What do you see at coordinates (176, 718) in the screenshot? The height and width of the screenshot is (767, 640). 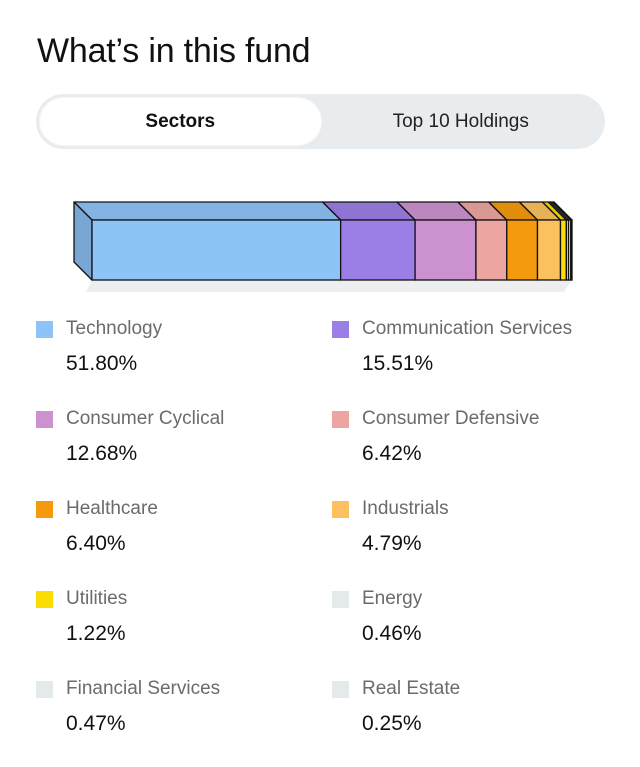 I see `legend-item-financial-services: Financial Services 0.47%` at bounding box center [176, 718].